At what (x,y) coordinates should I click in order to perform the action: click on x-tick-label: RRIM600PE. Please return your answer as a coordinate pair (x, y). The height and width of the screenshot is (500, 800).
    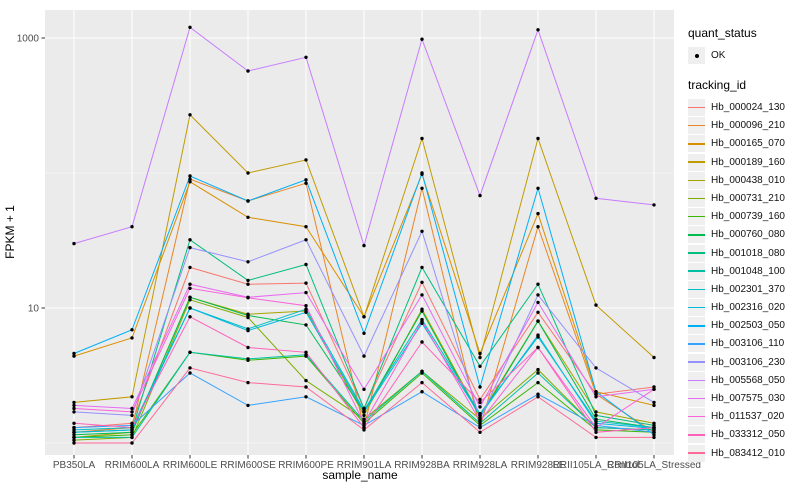
    Looking at the image, I should click on (306, 465).